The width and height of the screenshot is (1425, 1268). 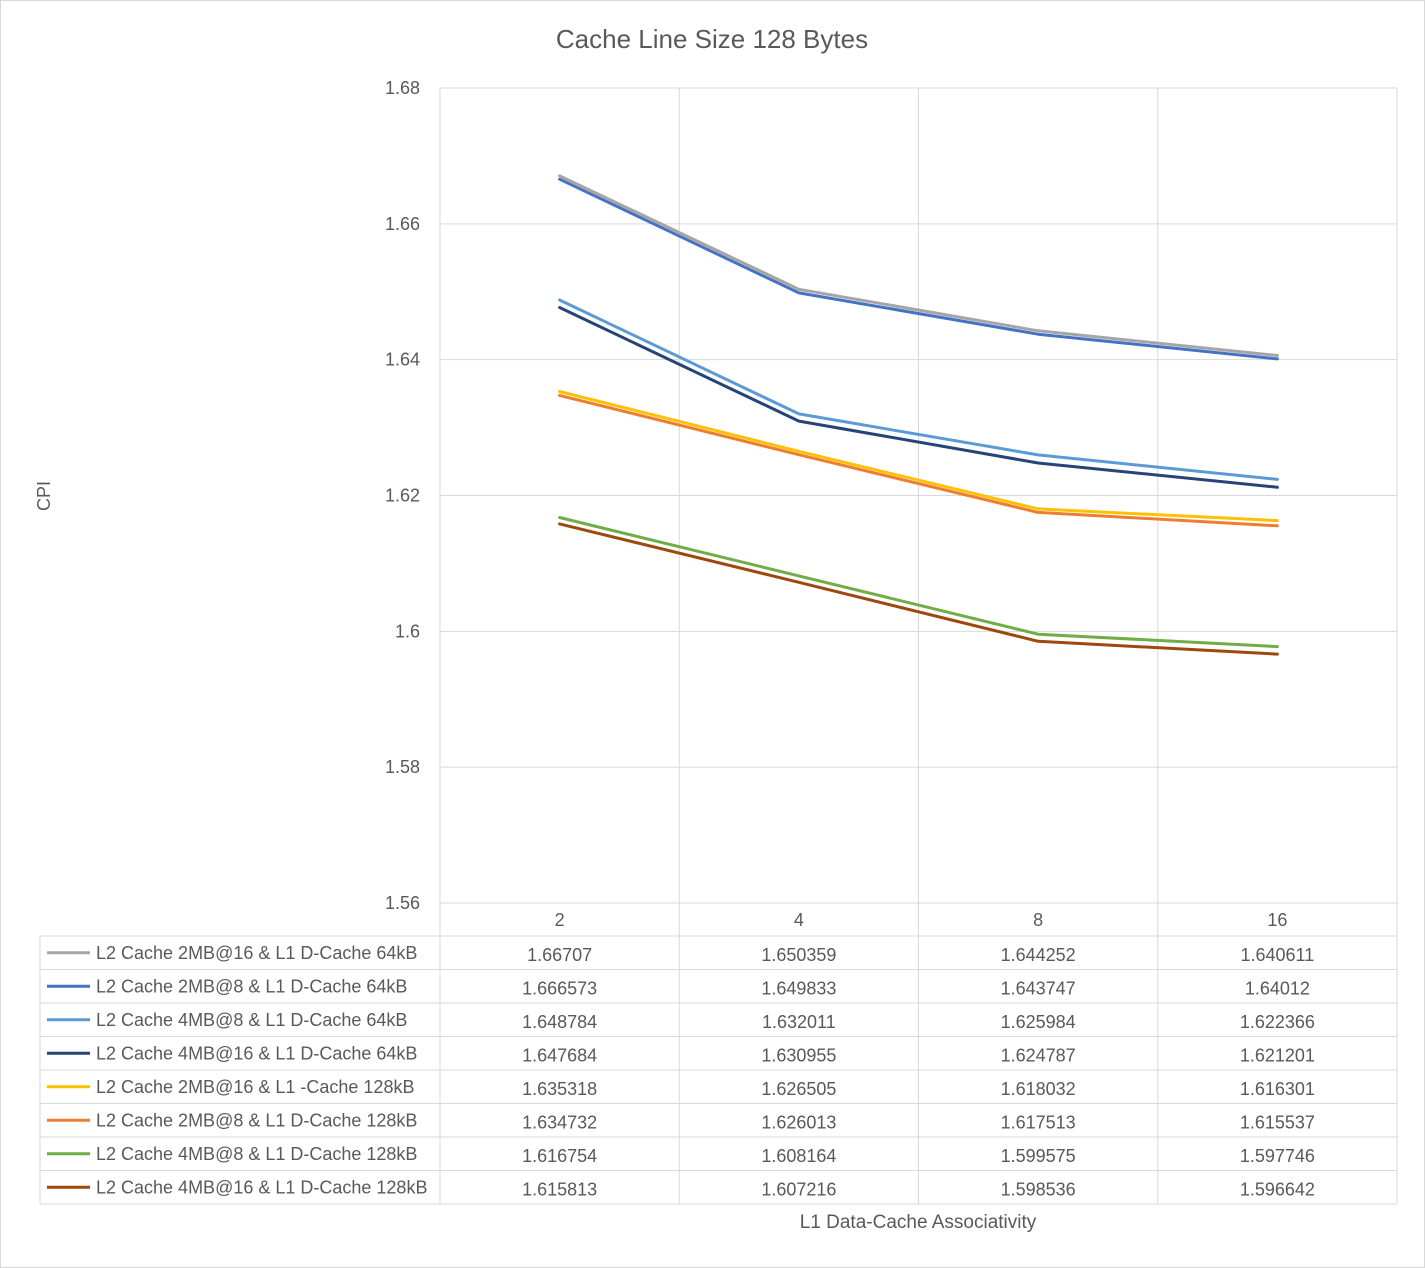 I want to click on legend-label: L2 Cache 2MB@8 & L1 D-Cache 64kB, so click(x=251, y=986).